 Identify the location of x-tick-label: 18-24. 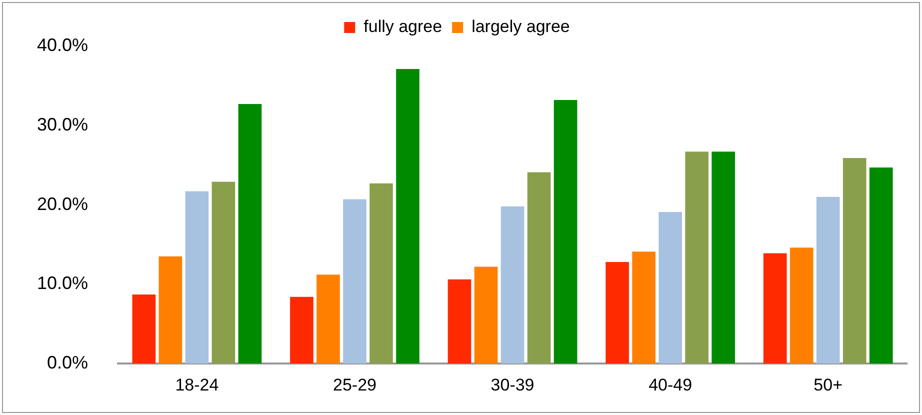
(197, 384).